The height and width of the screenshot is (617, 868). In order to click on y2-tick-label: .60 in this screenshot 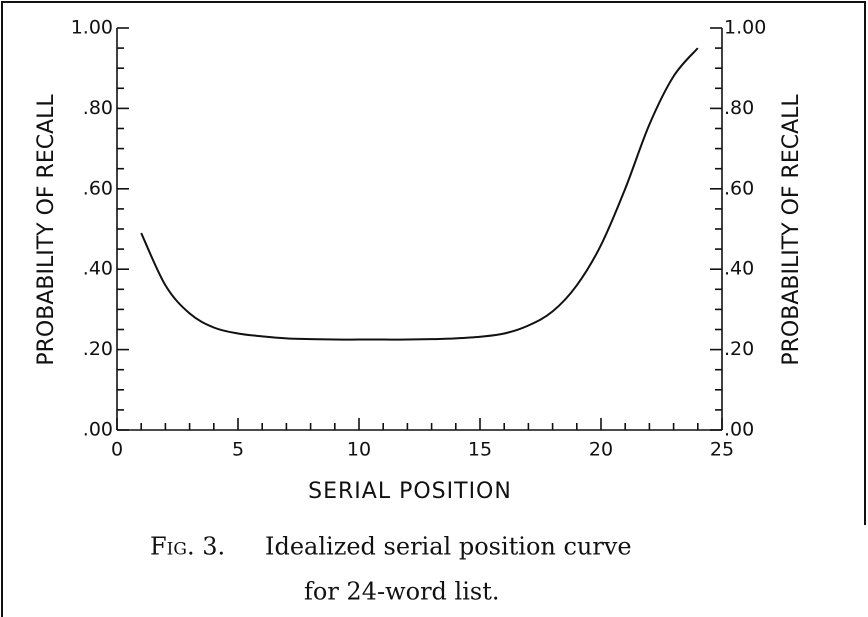, I will do `click(739, 188)`.